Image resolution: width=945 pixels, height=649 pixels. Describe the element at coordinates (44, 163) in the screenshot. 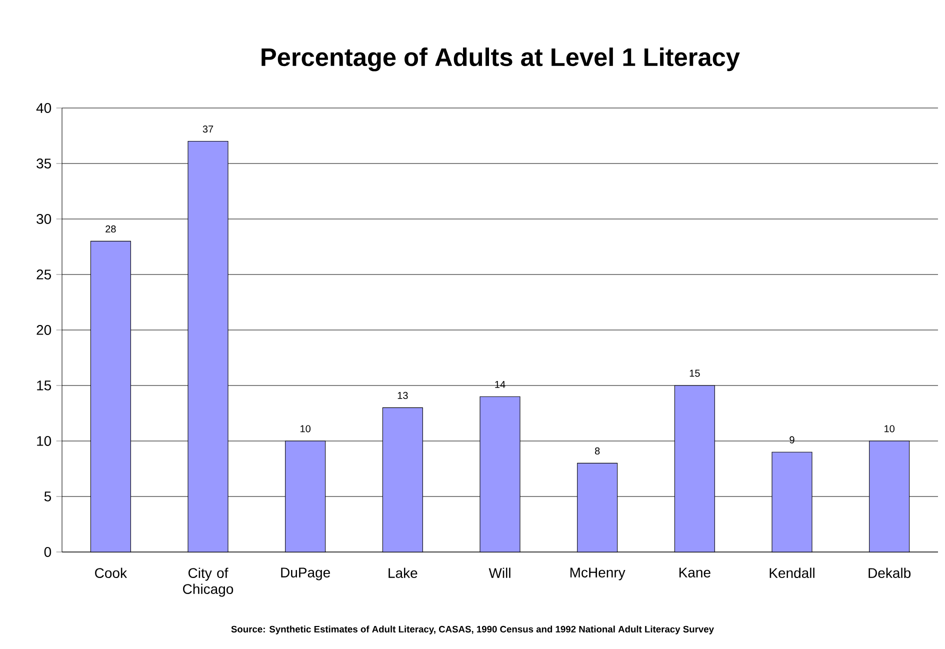

I see `y-tick-label: 35` at that location.